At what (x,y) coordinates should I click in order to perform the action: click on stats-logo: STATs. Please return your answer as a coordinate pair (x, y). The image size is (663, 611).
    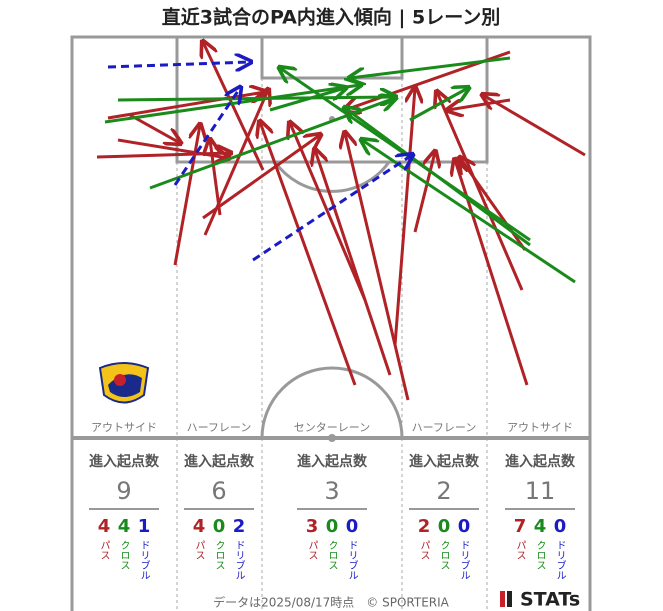
    Looking at the image, I should click on (540, 600).